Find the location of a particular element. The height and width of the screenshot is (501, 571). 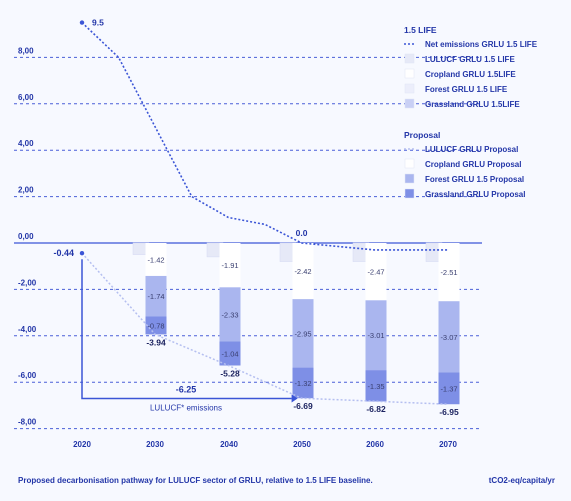

y-tick-label: 6,00 is located at coordinates (26, 97).